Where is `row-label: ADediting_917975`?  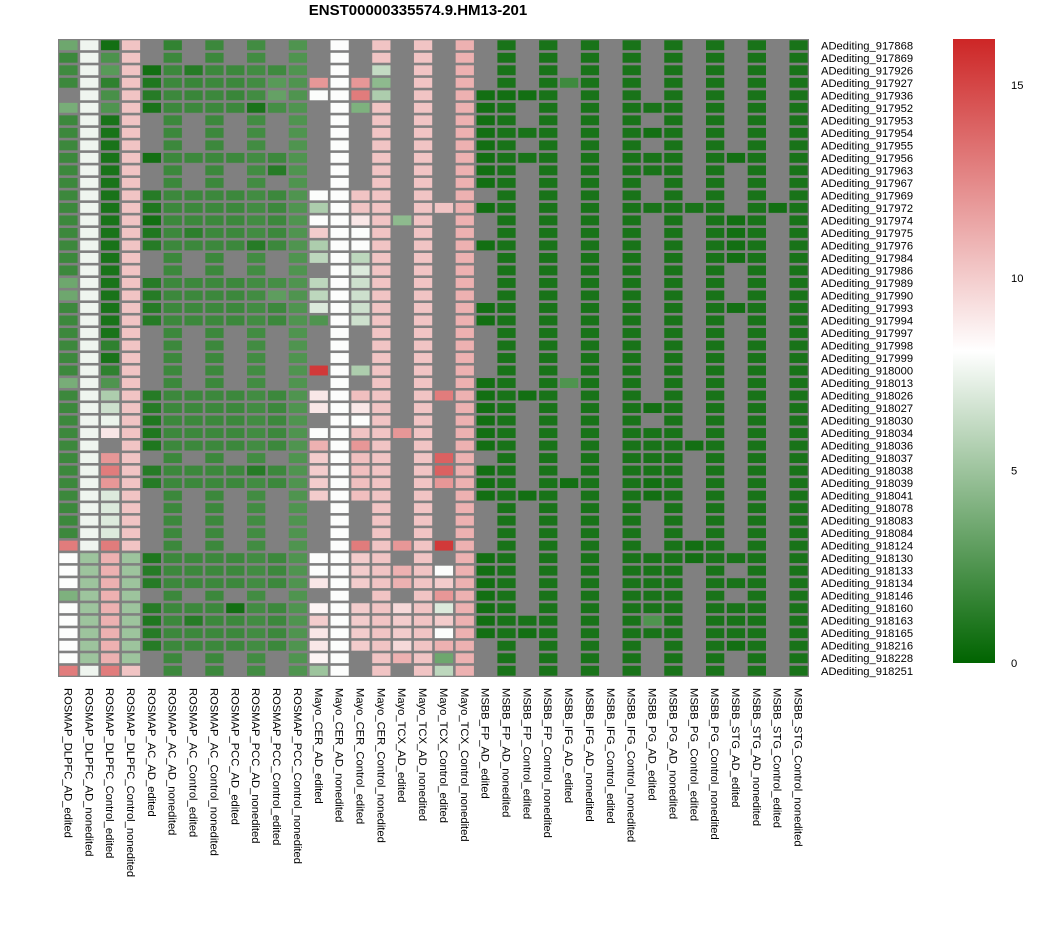
row-label: ADediting_917975 is located at coordinates (867, 234).